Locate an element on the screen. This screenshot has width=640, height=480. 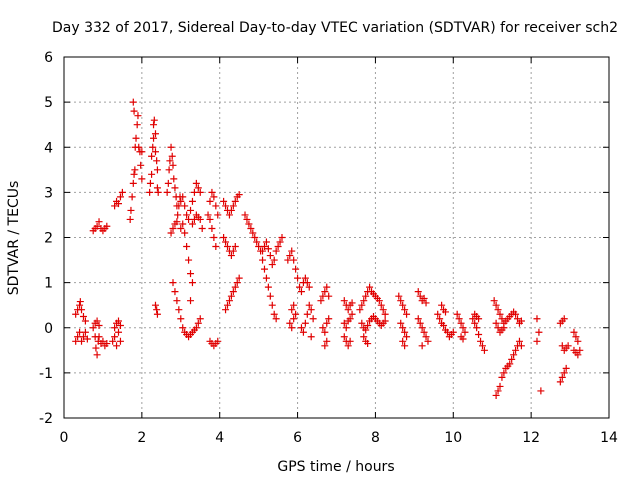
y-axis-label: SDTVAR / TECUs is located at coordinates (14, 238).